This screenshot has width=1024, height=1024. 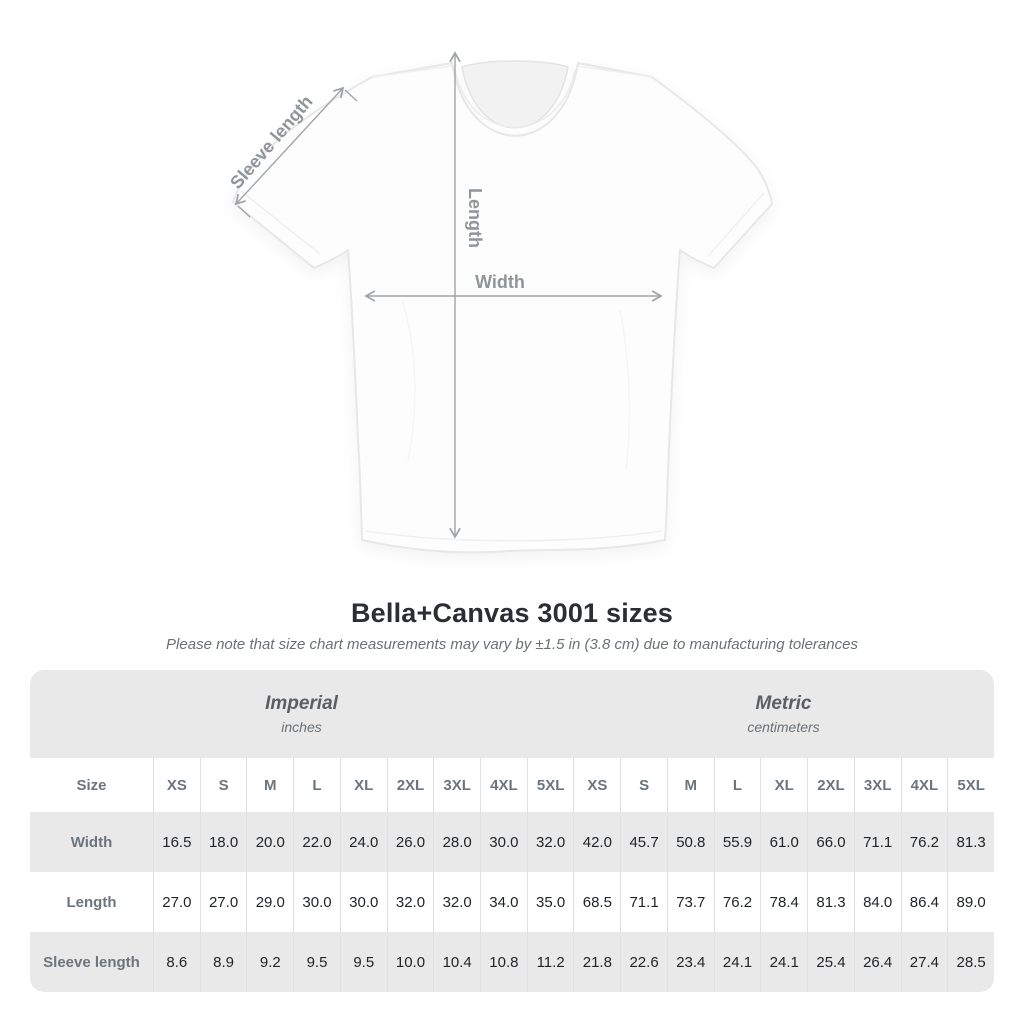 I want to click on measurement-value: 28.5, so click(x=970, y=962).